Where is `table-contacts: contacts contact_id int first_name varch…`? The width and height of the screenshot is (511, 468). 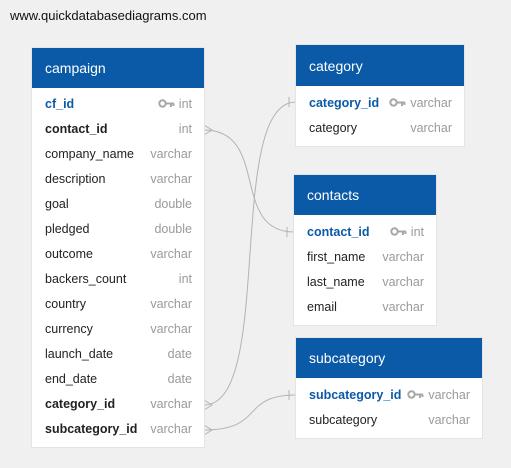 table-contacts: contacts contact_id int first_name varch… is located at coordinates (365, 250).